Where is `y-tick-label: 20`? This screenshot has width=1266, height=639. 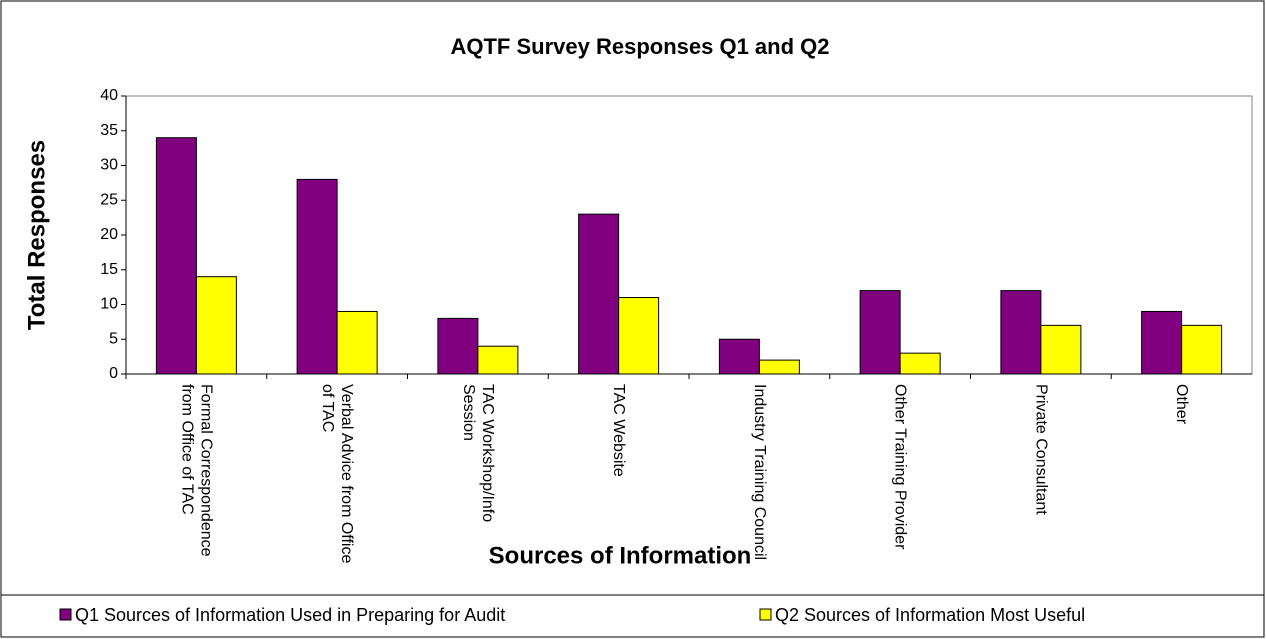
y-tick-label: 20 is located at coordinates (109, 234).